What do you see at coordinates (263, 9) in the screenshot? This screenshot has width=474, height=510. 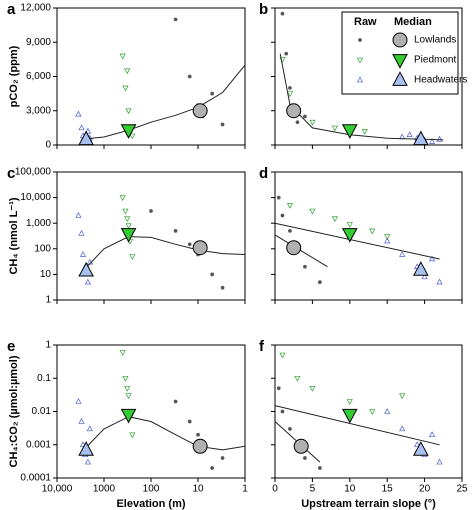 I see `panel-label: b` at bounding box center [263, 9].